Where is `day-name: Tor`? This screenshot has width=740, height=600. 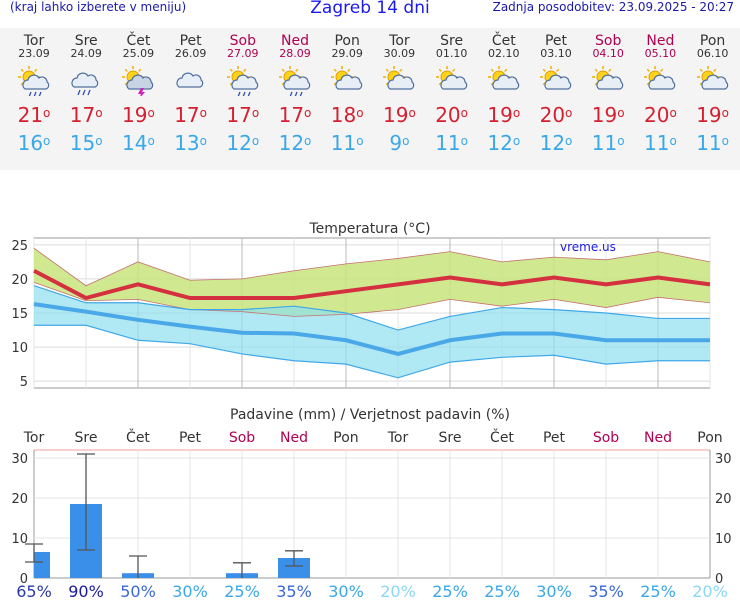
day-name: Tor is located at coordinates (34, 41).